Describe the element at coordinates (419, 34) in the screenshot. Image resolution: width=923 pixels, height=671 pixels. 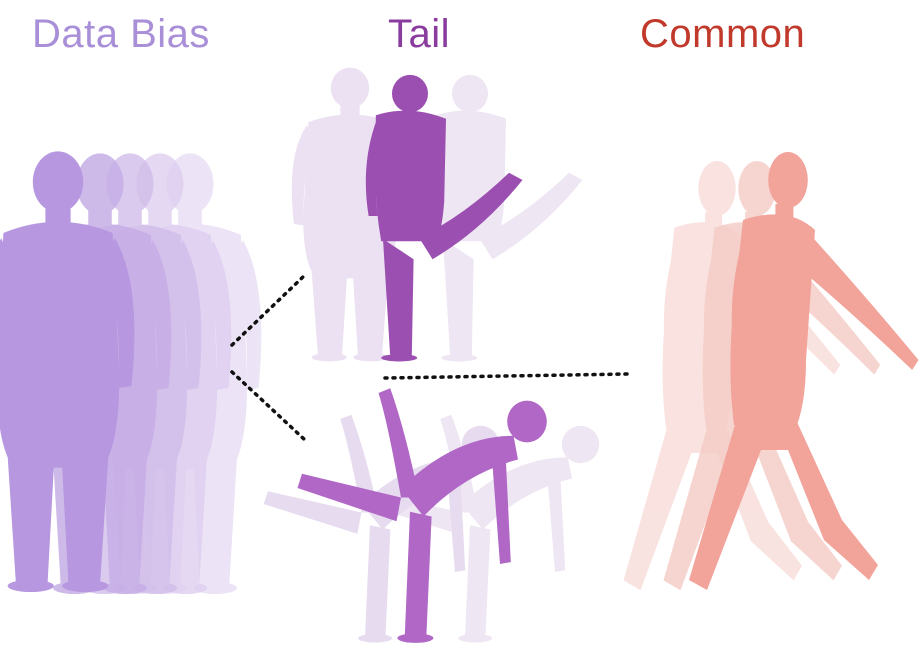
I see `tail-label: Tail` at that location.